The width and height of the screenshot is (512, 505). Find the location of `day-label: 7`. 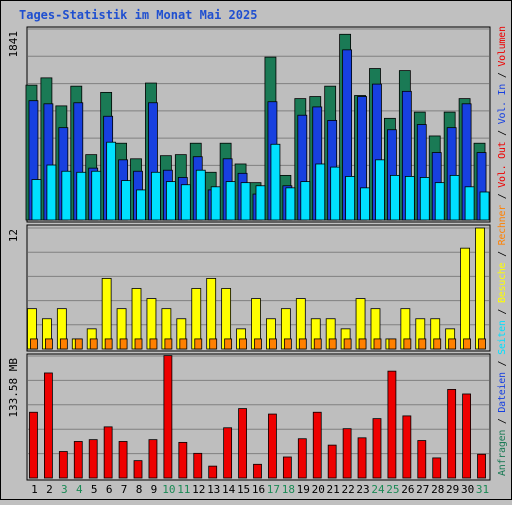

day-label: 7 is located at coordinates (124, 489).